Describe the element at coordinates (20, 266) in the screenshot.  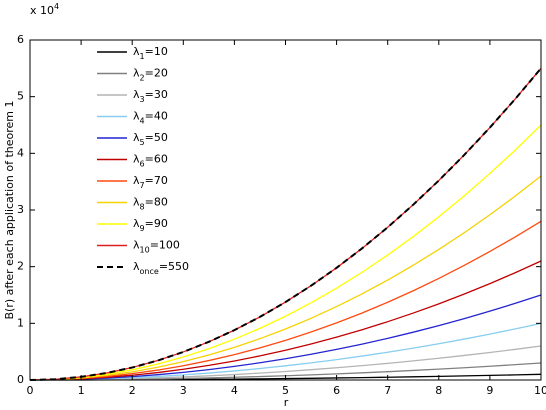
I see `y-tick-label: 2` at that location.